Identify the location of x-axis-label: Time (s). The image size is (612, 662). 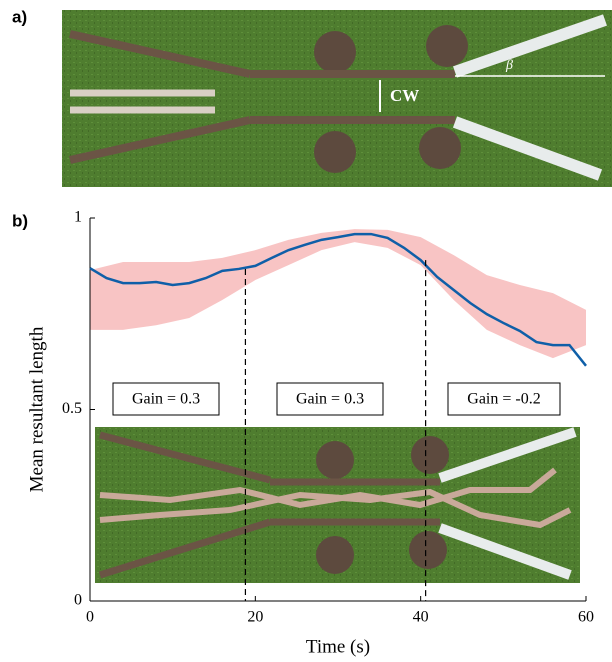
(338, 646).